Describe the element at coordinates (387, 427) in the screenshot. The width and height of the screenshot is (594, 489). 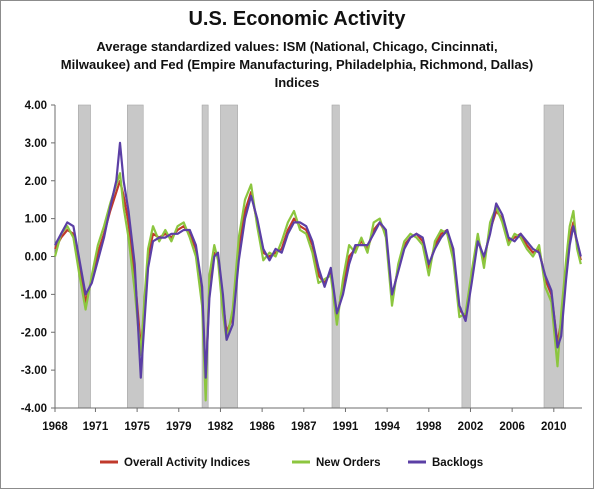
I see `x-tick-label: 1994` at that location.